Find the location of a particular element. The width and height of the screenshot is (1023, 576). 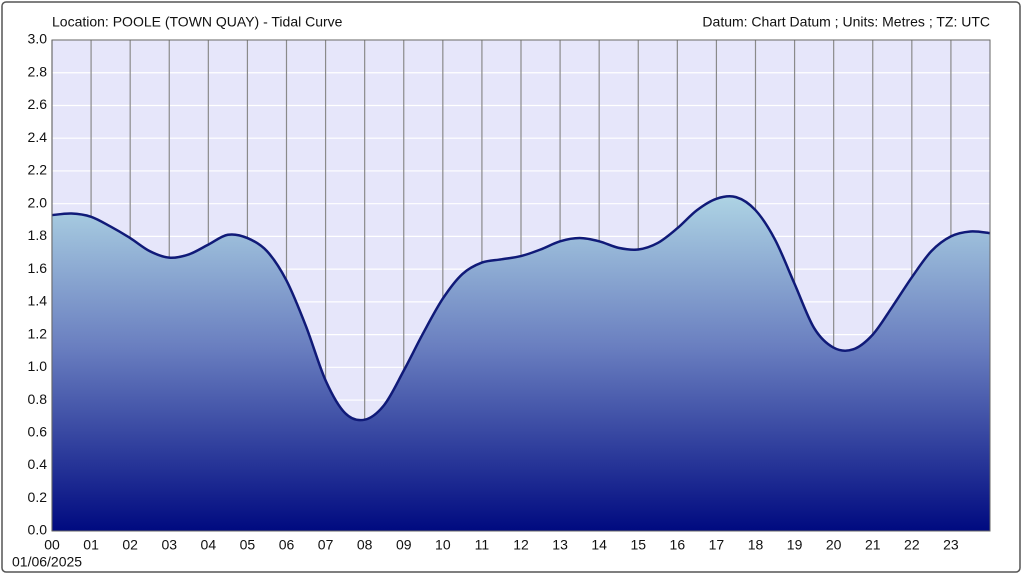

x-tick-label: 10 is located at coordinates (443, 545).